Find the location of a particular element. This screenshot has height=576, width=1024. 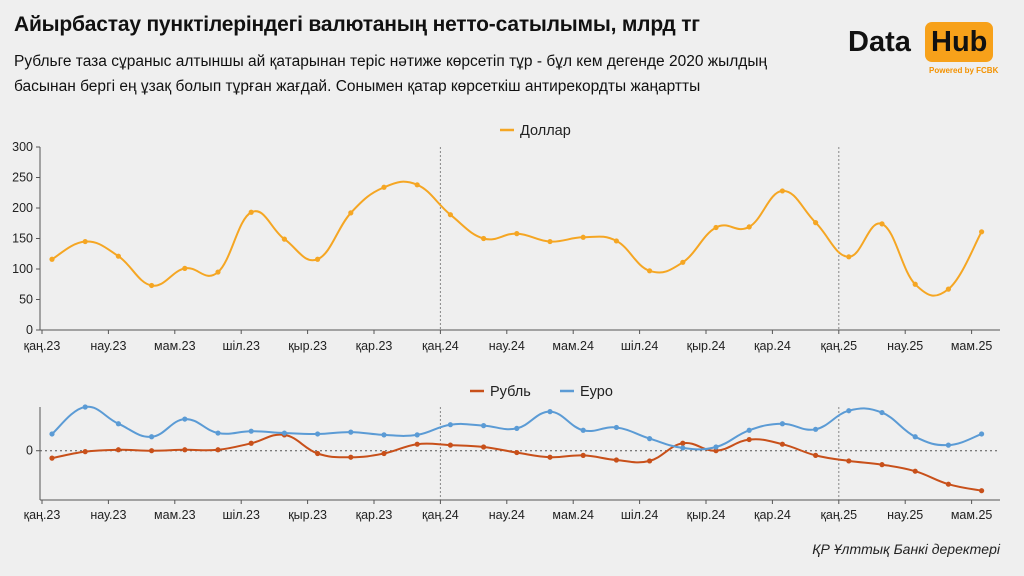

legend-label: Доллар is located at coordinates (545, 131).